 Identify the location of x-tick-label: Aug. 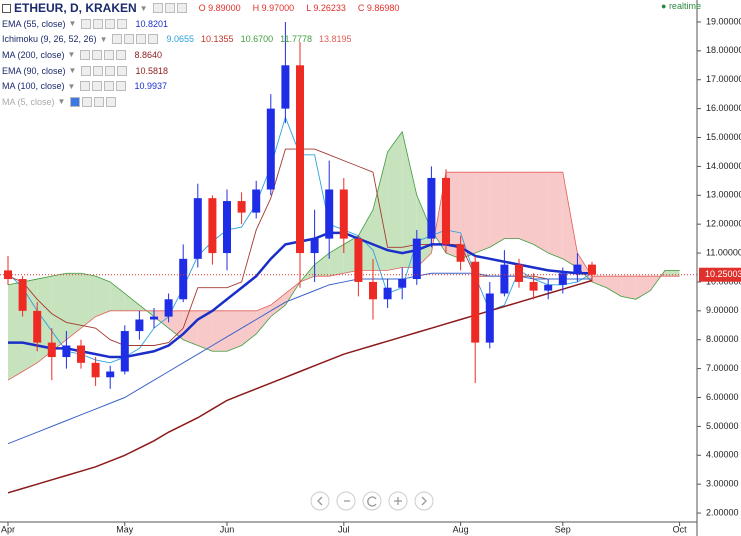
(461, 529).